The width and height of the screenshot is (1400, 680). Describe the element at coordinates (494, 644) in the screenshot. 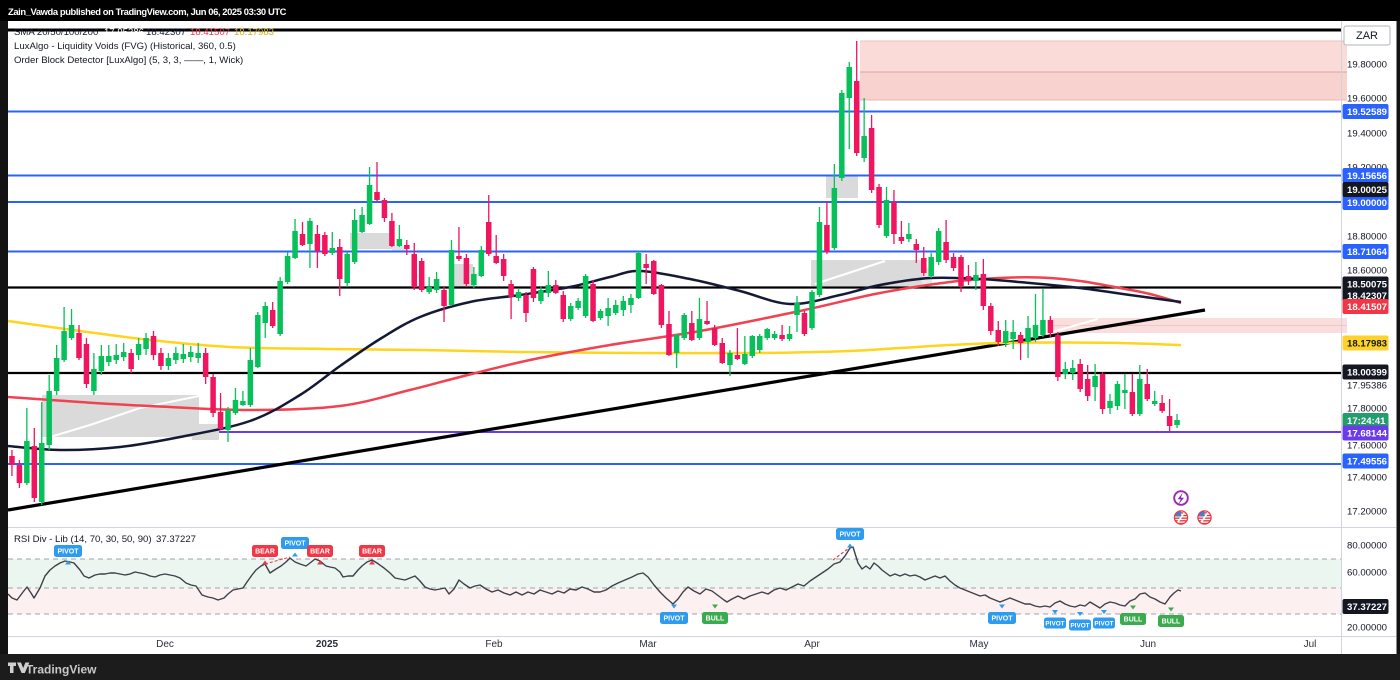

I see `svg-text: Feb` at that location.